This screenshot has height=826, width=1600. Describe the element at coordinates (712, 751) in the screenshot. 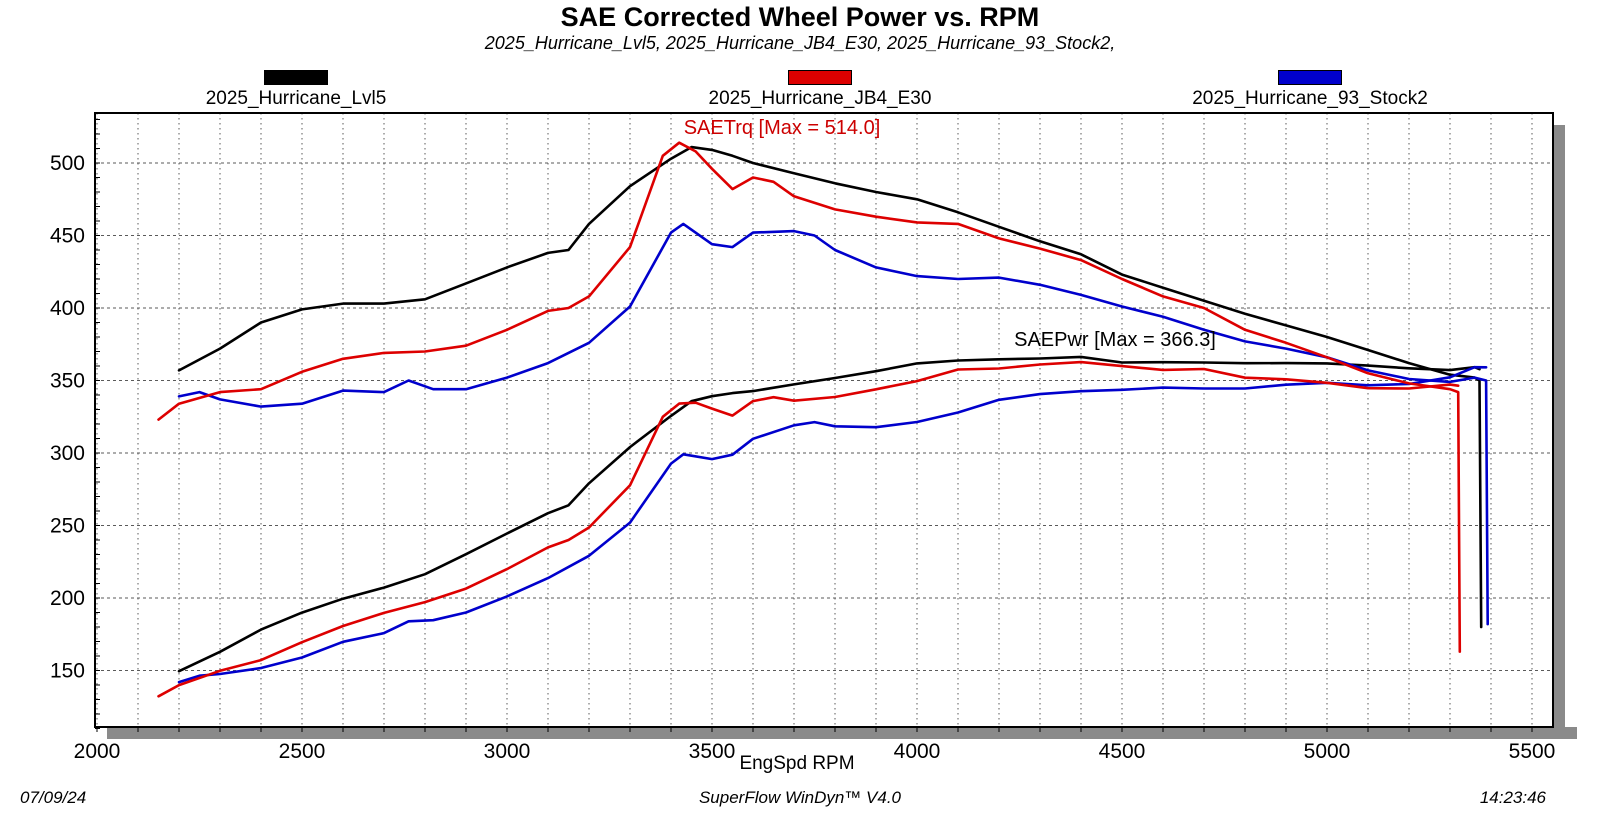

I see `x-tick-label: 3500` at that location.